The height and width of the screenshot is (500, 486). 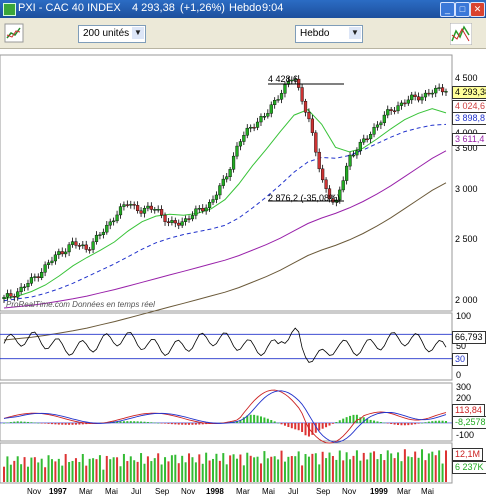 What do you see at coordinates (468, 454) in the screenshot?
I see `volume-max-tag: 12,1M` at bounding box center [468, 454].